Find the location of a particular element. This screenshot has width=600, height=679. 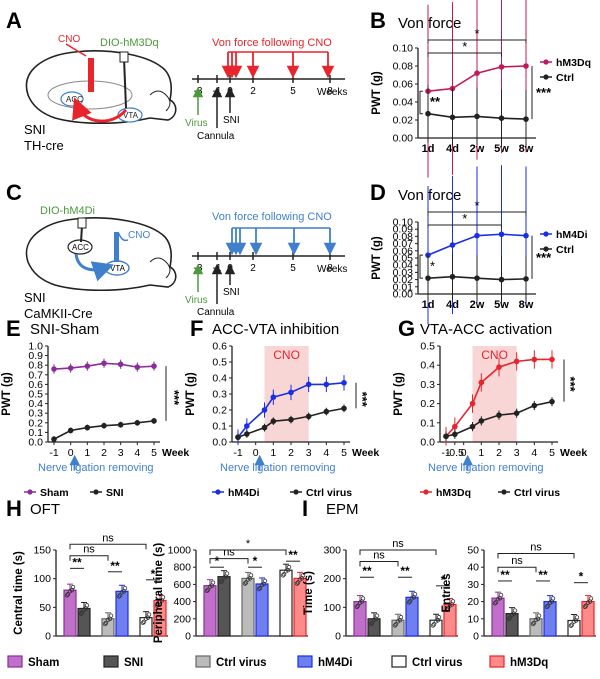

y-tick-label: 0.04 is located at coordinates (403, 103).